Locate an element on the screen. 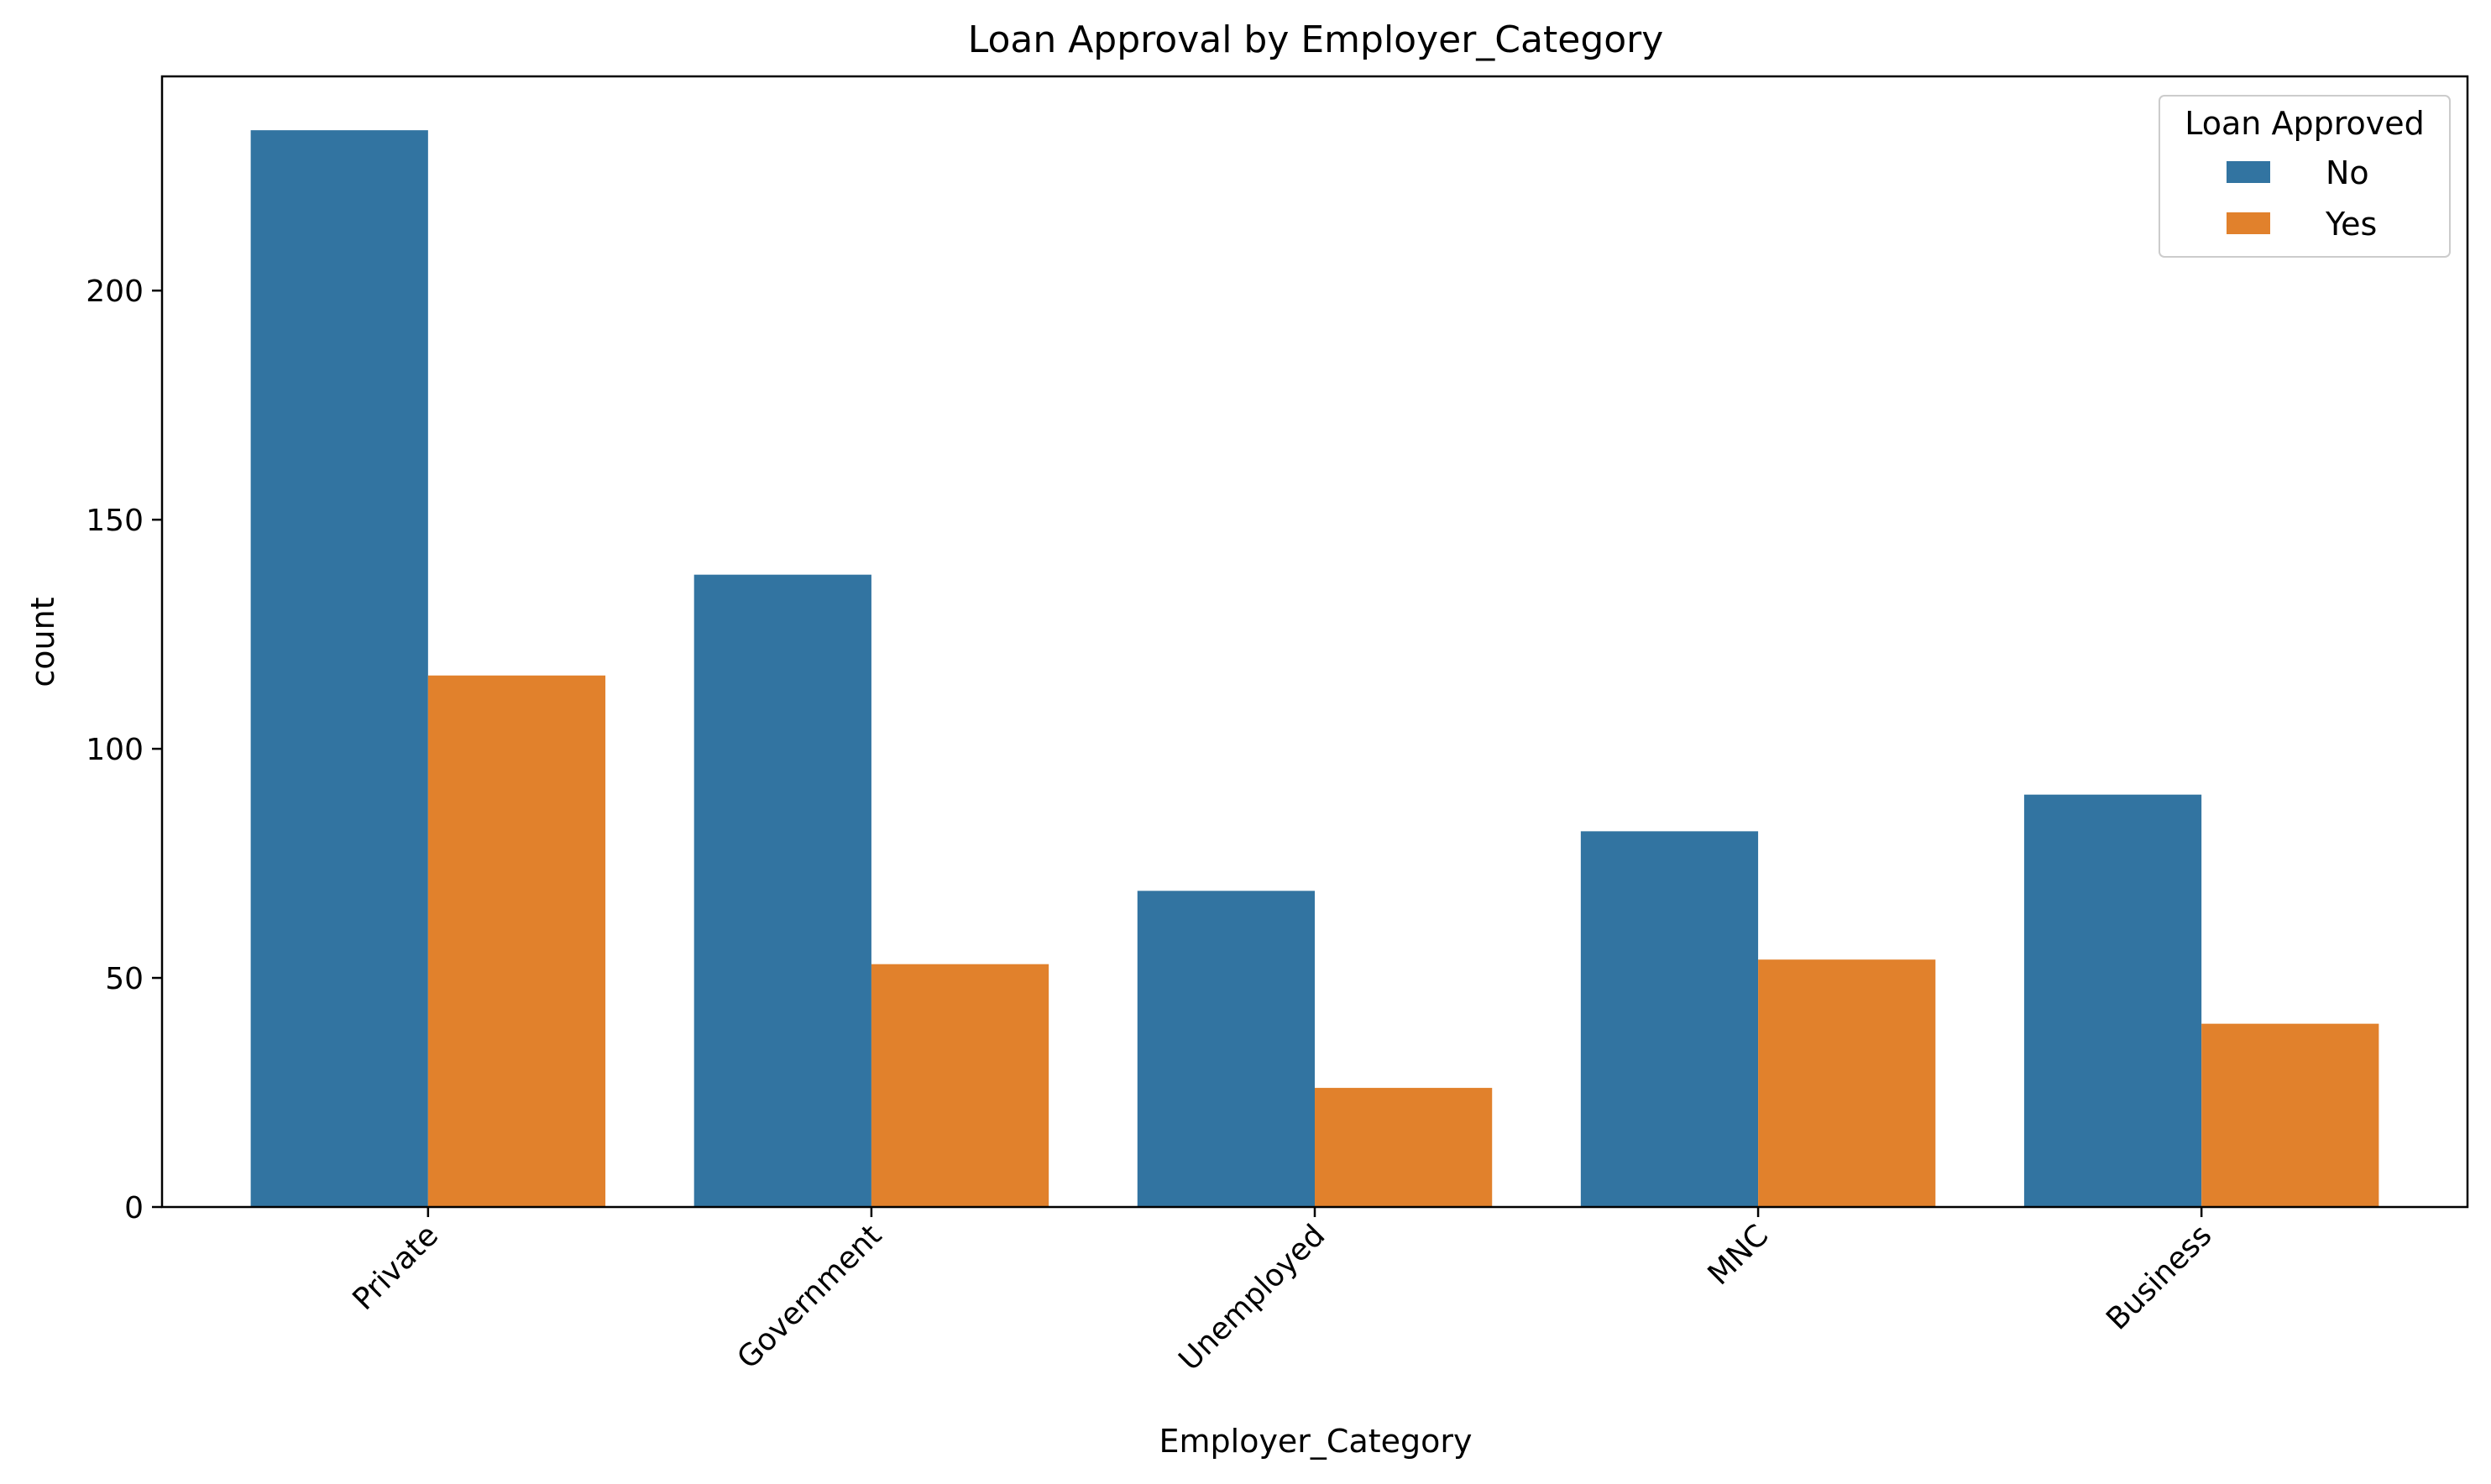 The height and width of the screenshot is (1484, 2491). x-tick-label: Government is located at coordinates (810, 1297).